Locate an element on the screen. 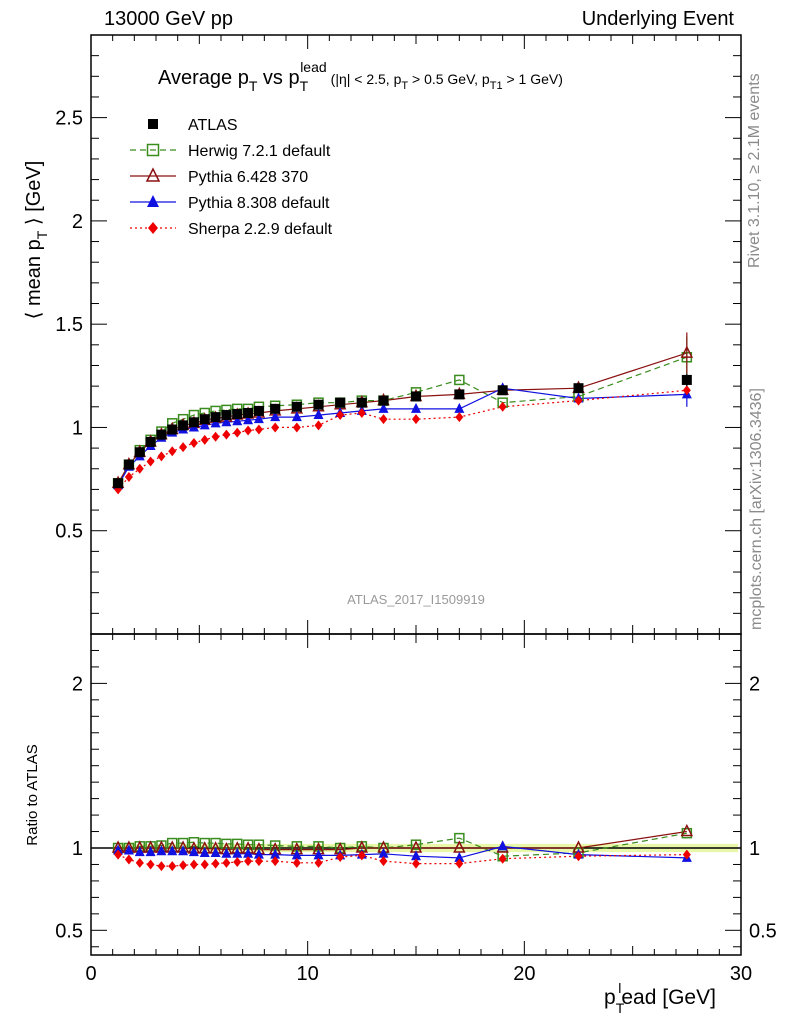 The height and width of the screenshot is (1024, 786). ratio-y-tick-label-right: 1 is located at coordinates (754, 849).